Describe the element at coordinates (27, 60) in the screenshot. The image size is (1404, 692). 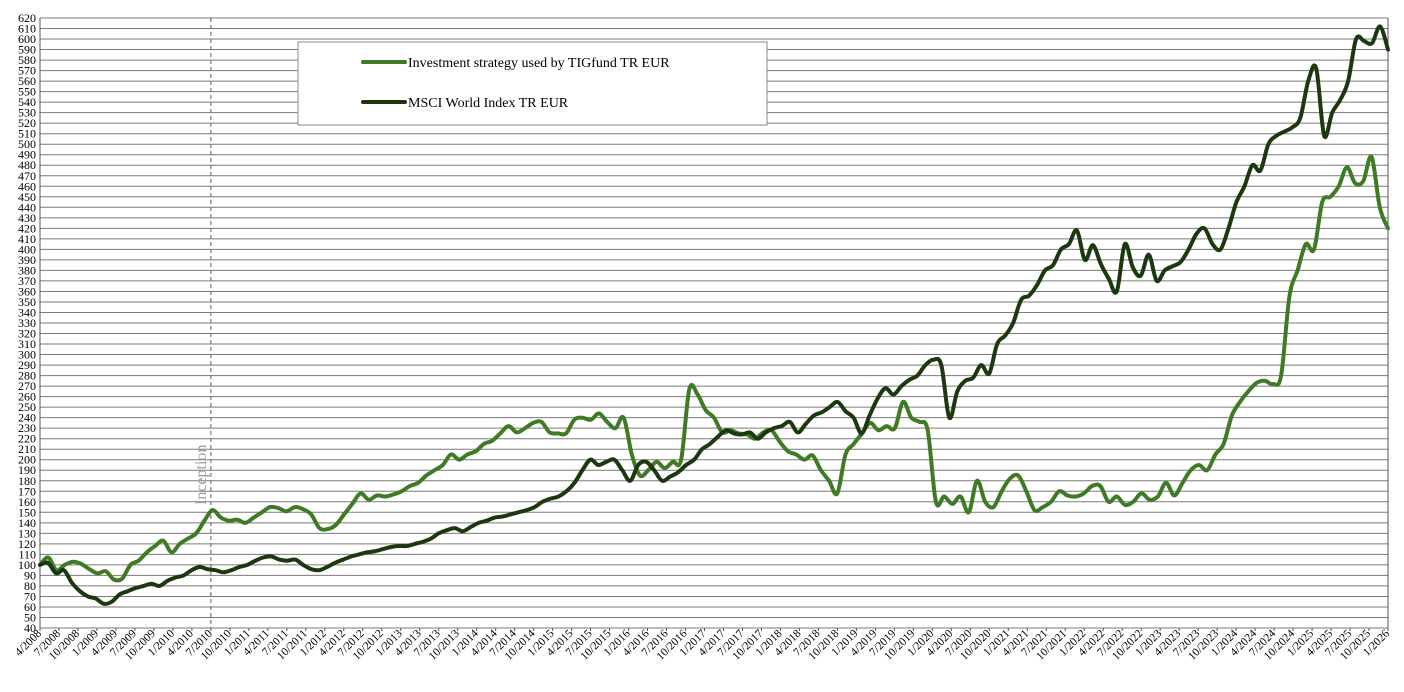
I see `y-tick-label: 580` at that location.